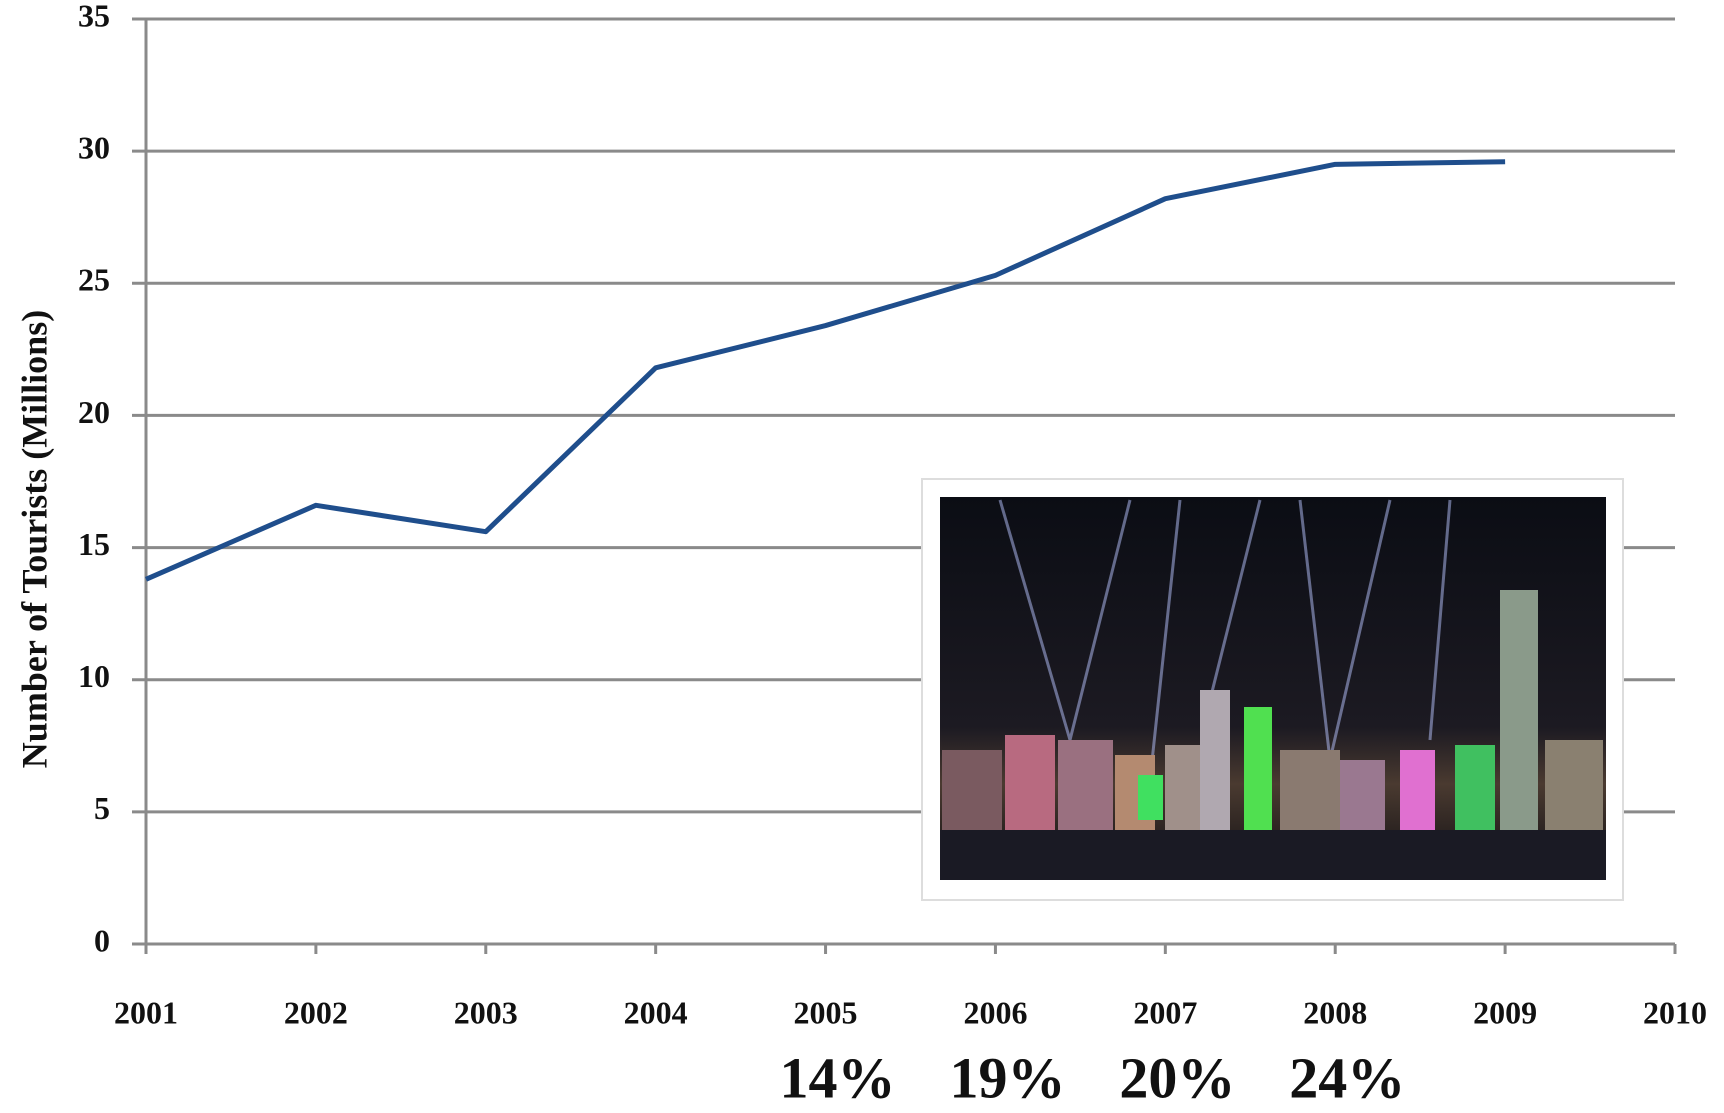 The height and width of the screenshot is (1113, 1724). Describe the element at coordinates (1177, 1077) in the screenshot. I see `annotation: 20%` at that location.